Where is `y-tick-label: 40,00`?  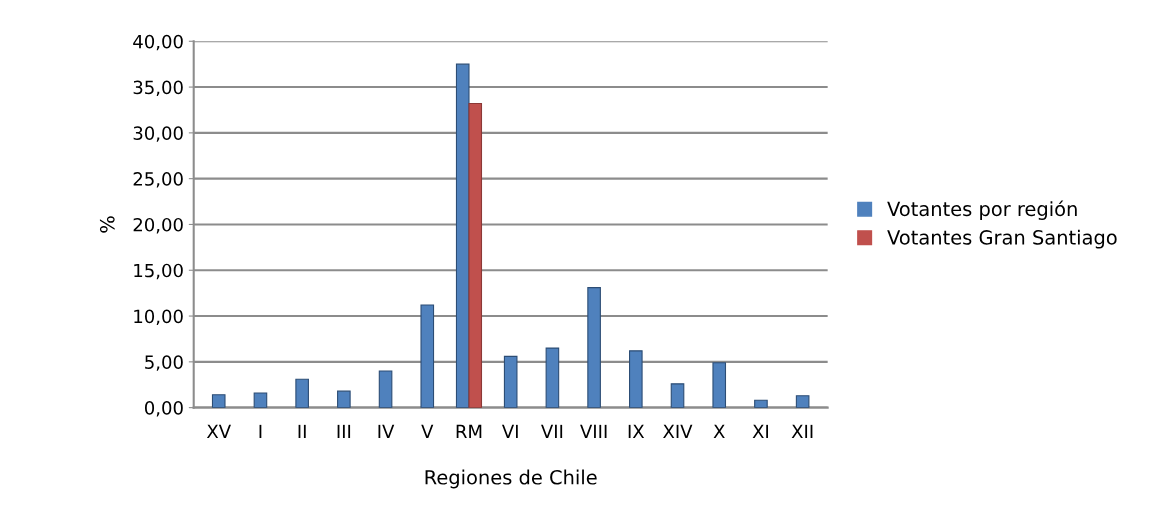
y-tick-label: 40,00 is located at coordinates (158, 42).